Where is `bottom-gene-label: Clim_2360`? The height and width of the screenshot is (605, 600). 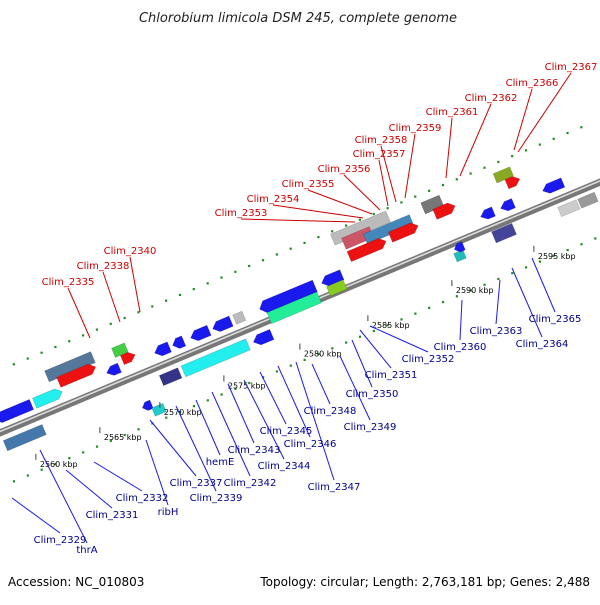
bottom-gene-label: Clim_2360 is located at coordinates (460, 347).